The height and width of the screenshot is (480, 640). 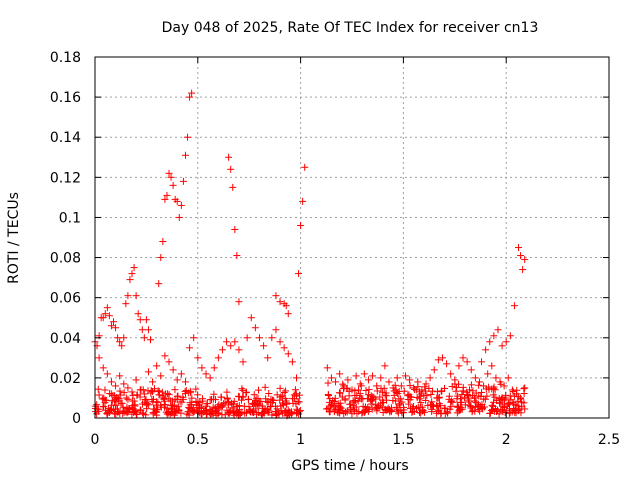 I want to click on y-tick-labels: 0 0.02 0.04 0.06 0.08 0.1 0.12 0.14 0.16 0.18, so click(x=65, y=238).